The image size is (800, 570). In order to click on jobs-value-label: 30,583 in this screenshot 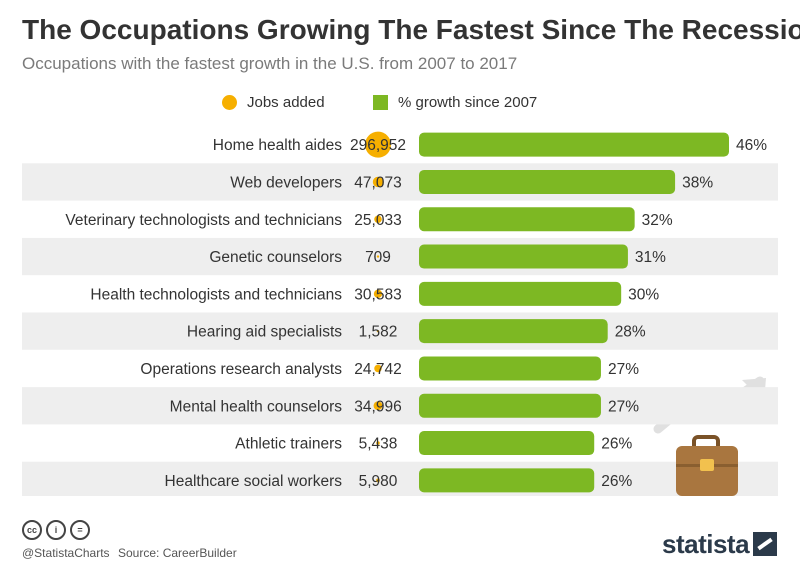, I will do `click(377, 294)`.